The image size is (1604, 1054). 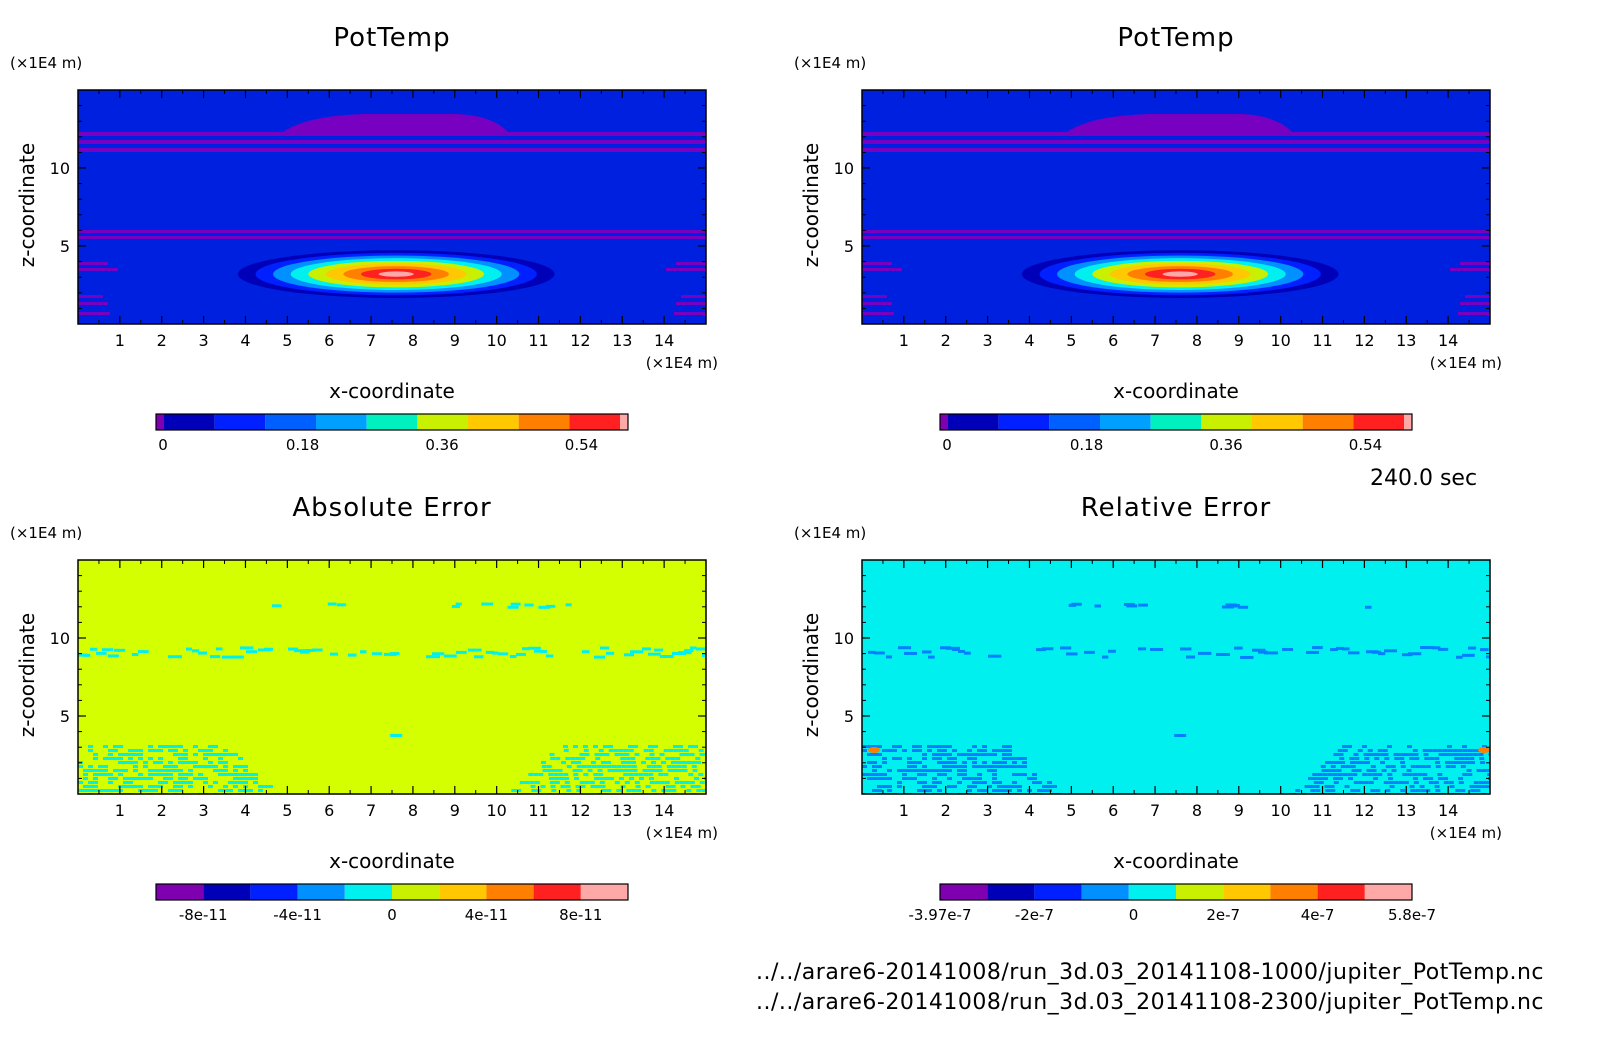 What do you see at coordinates (691, 263) in the screenshot?
I see `side-streak` at bounding box center [691, 263].